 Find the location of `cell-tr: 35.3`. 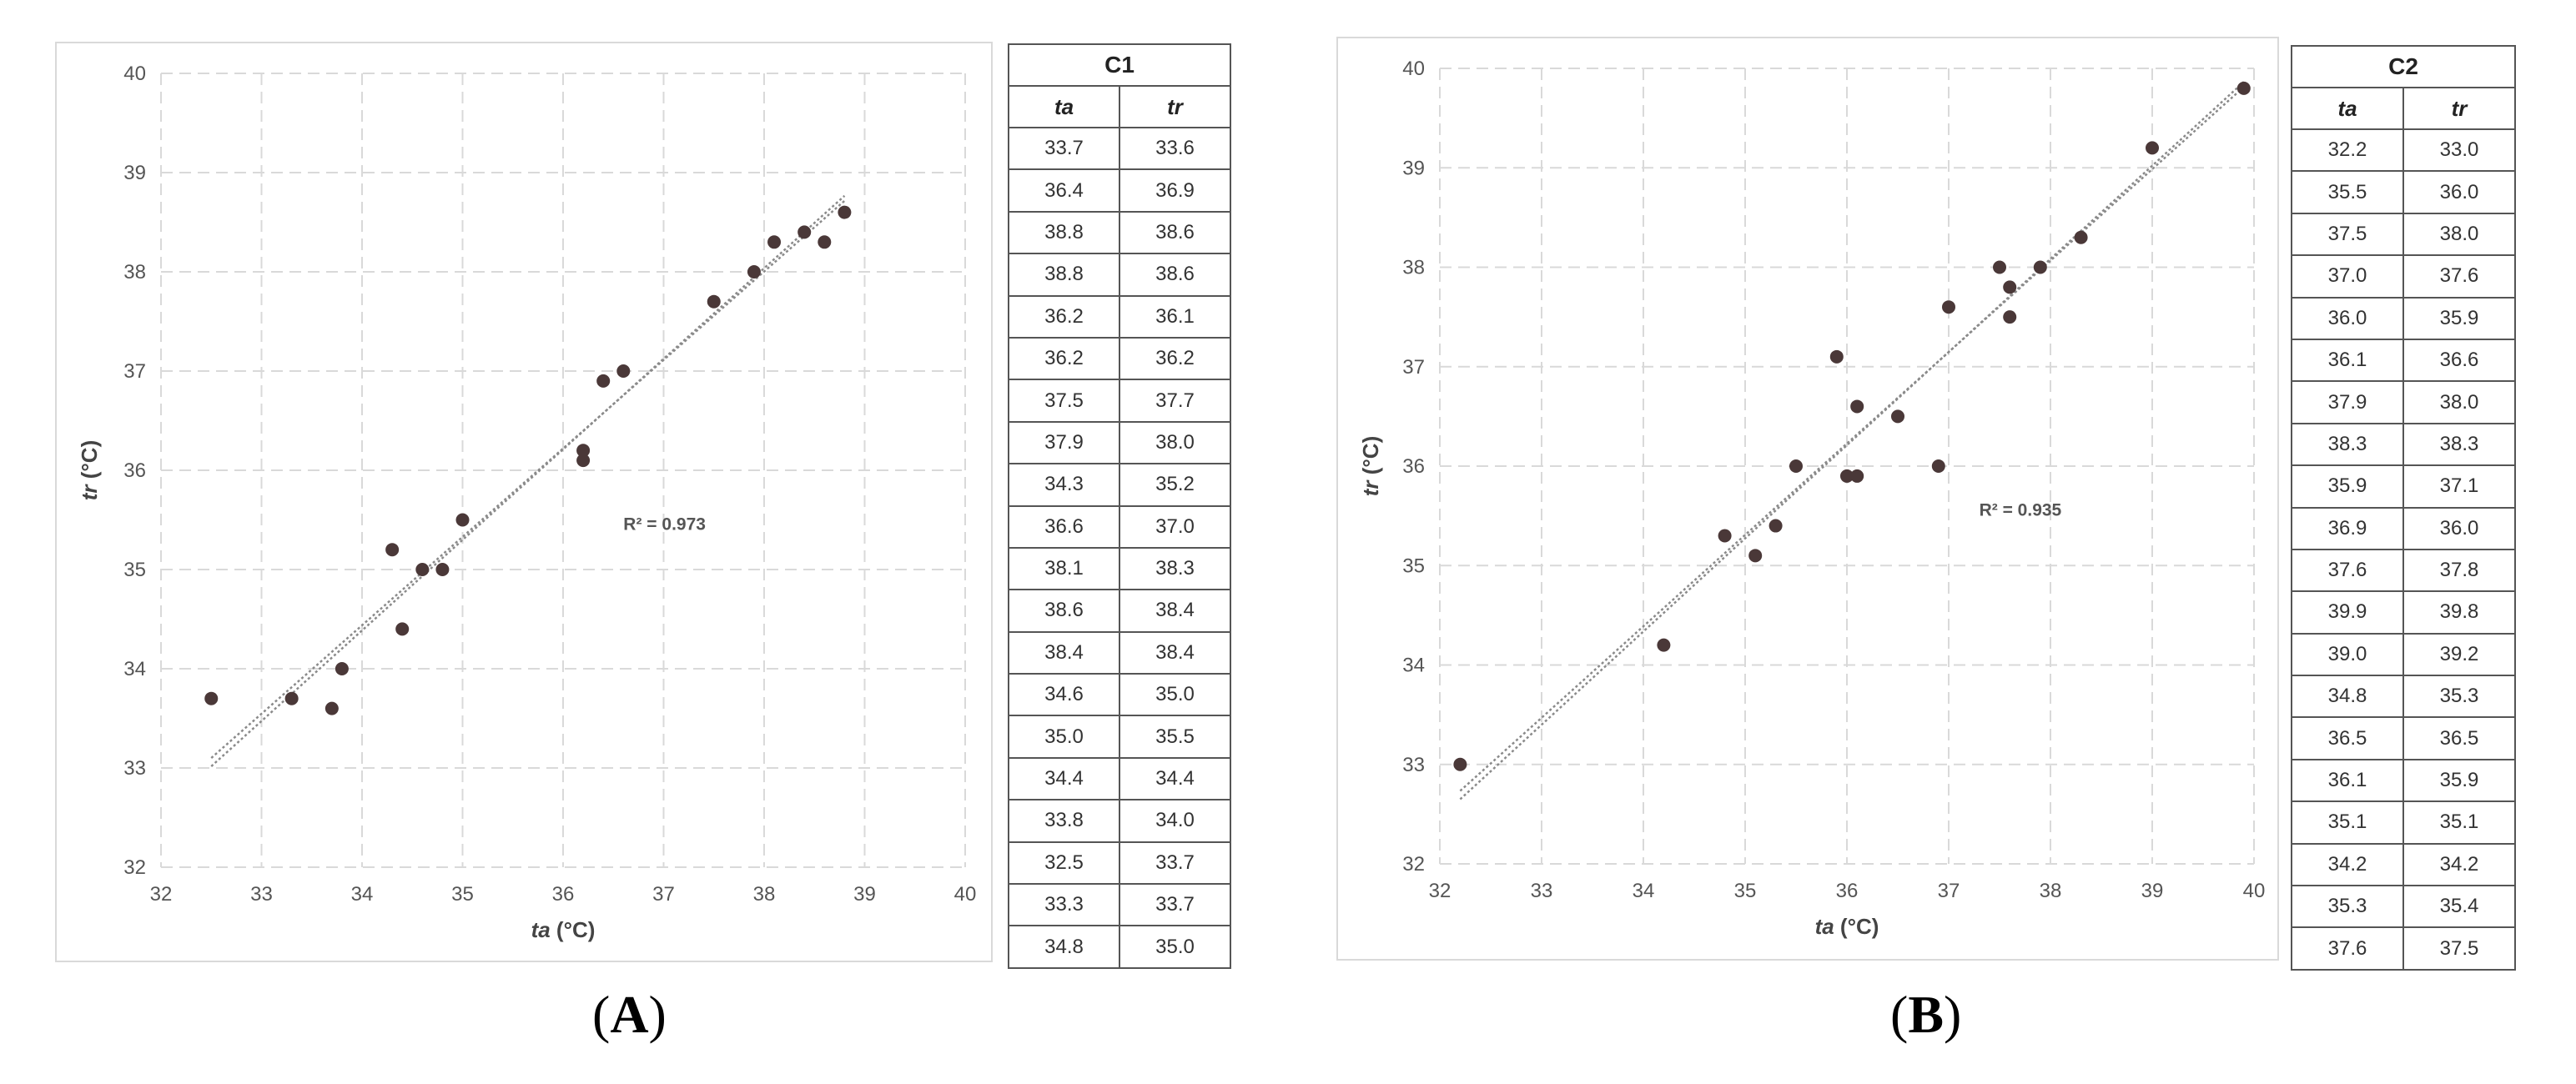

cell-tr: 35.3 is located at coordinates (2459, 697).